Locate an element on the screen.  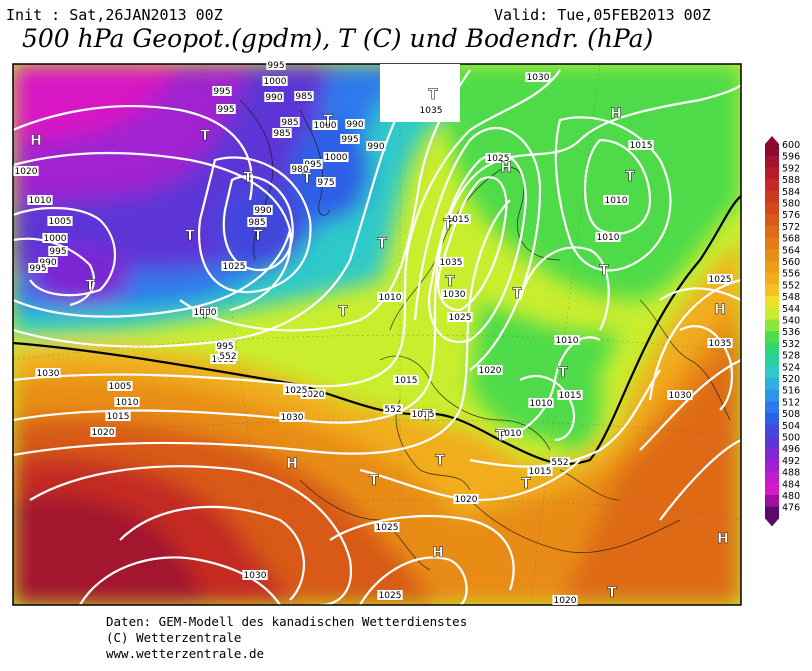
legend-label: 564 is located at coordinates (791, 250).